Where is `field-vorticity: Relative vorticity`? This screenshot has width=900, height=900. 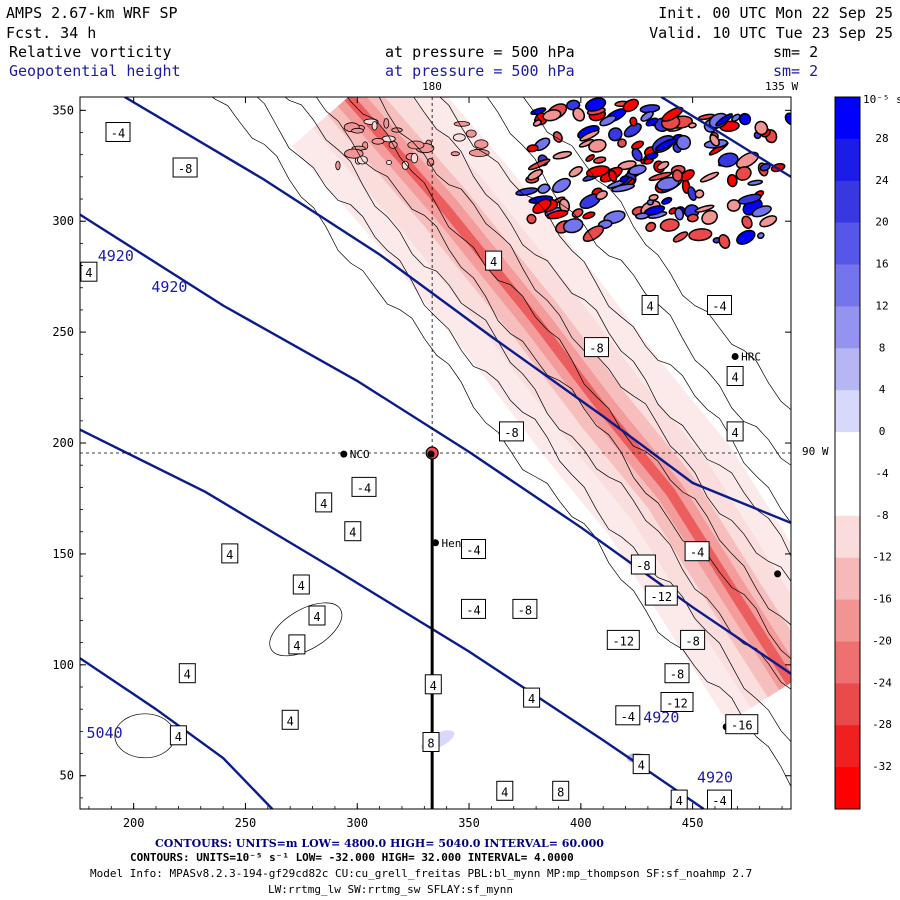 field-vorticity: Relative vorticity is located at coordinates (90, 52).